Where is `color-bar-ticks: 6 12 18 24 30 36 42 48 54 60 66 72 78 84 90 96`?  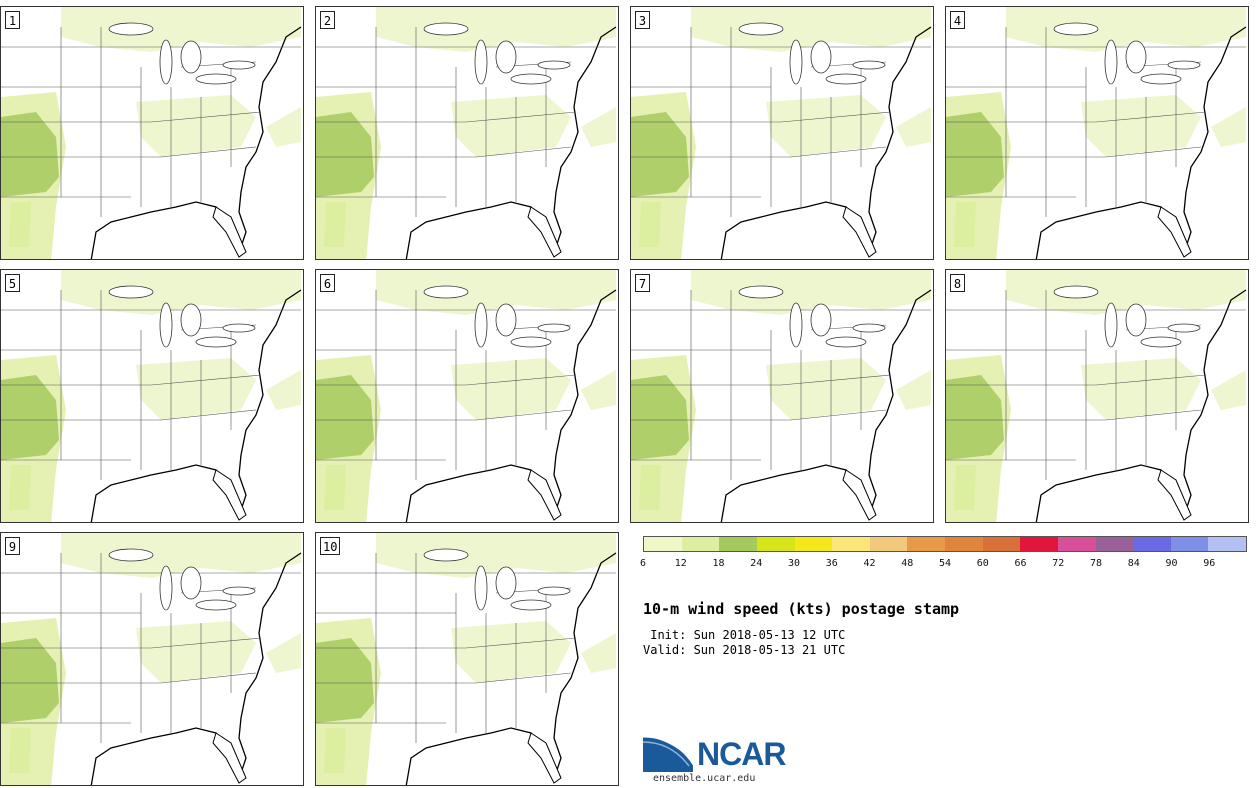
color-bar-ticks: 6 12 18 24 30 36 42 48 54 60 66 72 78 84 90 96 is located at coordinates (943, 565).